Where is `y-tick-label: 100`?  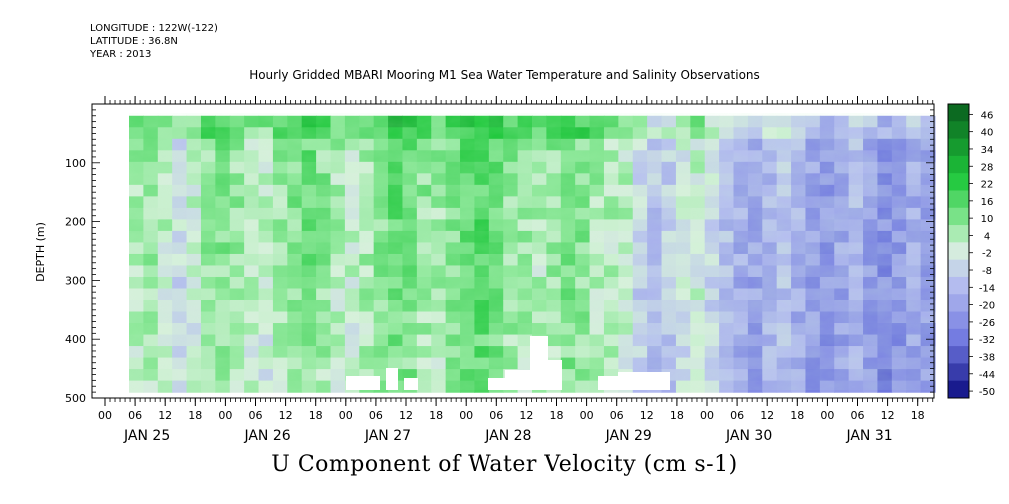 y-tick-label: 100 is located at coordinates (75, 163).